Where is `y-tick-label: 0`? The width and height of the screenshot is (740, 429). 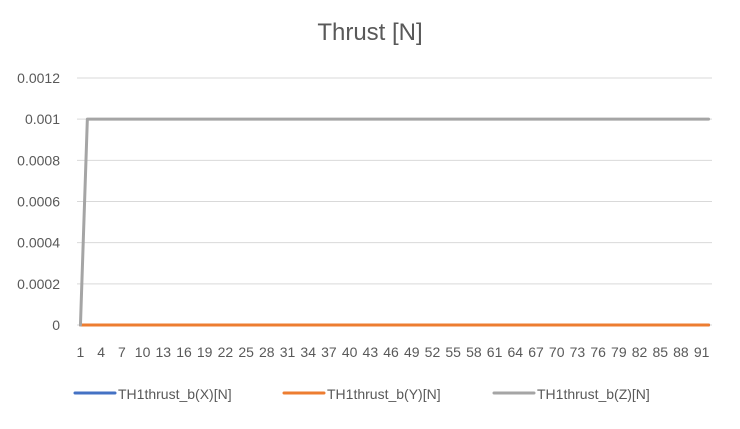 y-tick-label: 0 is located at coordinates (56, 325).